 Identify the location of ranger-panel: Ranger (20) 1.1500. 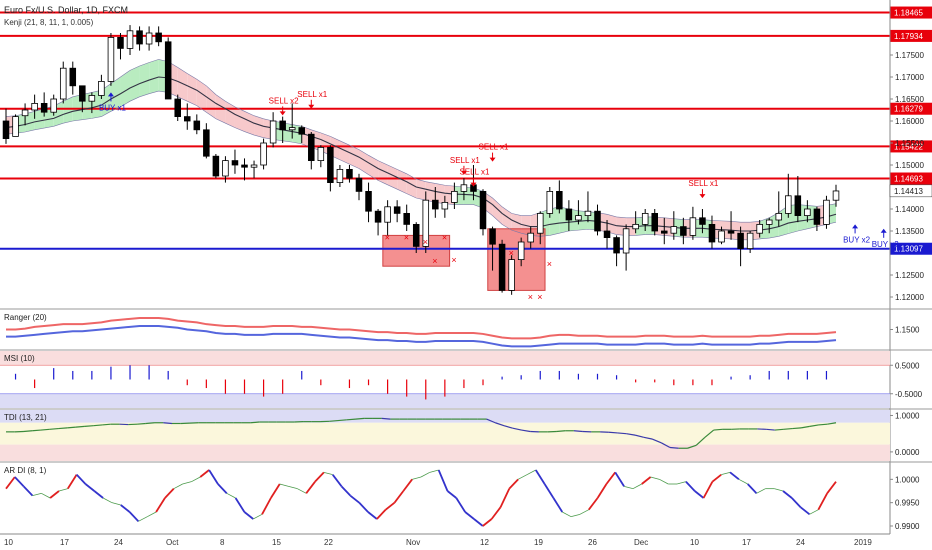
(466, 328).